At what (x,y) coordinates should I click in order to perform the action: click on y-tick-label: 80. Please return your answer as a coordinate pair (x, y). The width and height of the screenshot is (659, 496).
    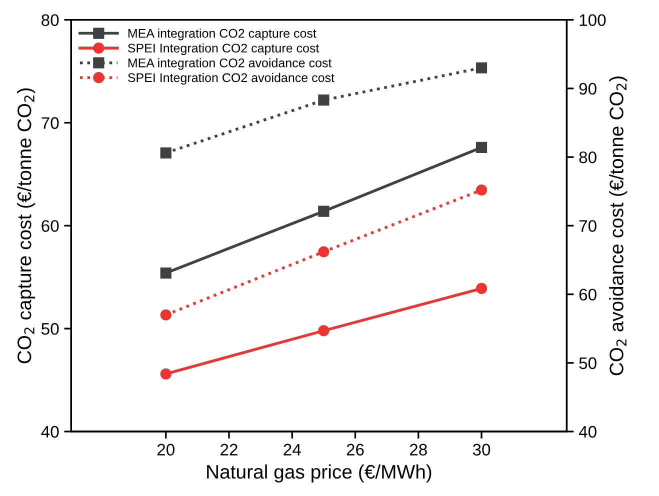
    Looking at the image, I should click on (50, 20).